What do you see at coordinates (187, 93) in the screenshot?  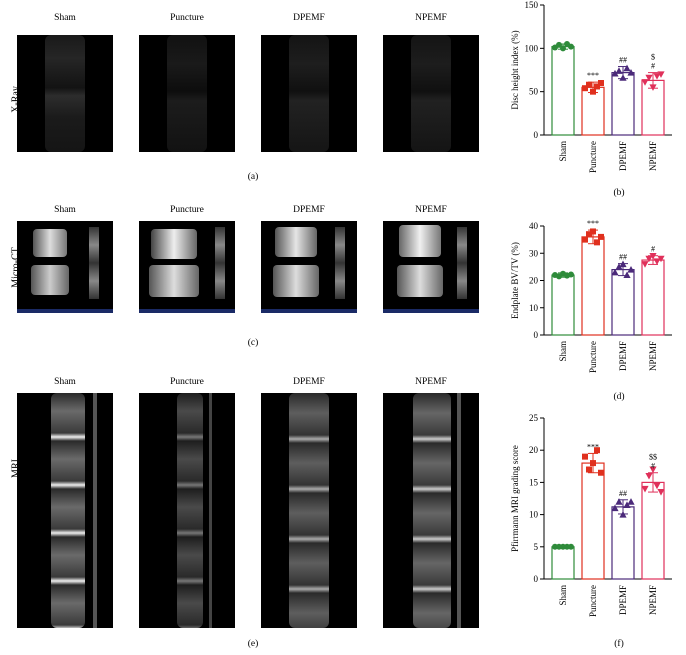 I see `xray-image-puncture` at bounding box center [187, 93].